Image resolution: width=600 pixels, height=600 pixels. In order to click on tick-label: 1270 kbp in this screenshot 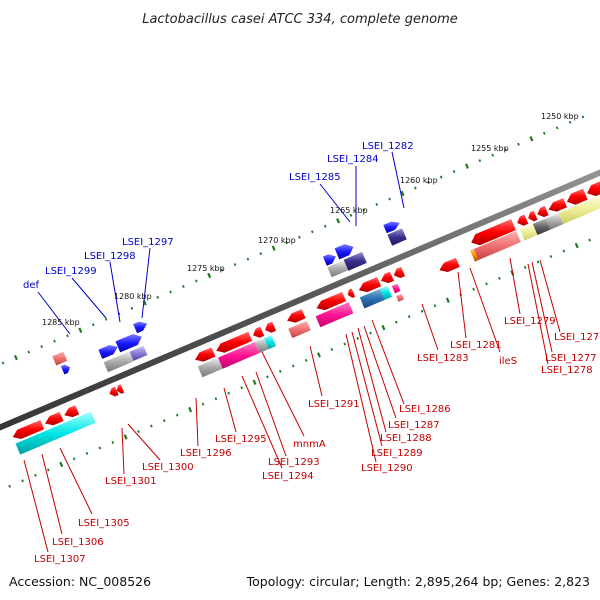, I will do `click(277, 240)`.